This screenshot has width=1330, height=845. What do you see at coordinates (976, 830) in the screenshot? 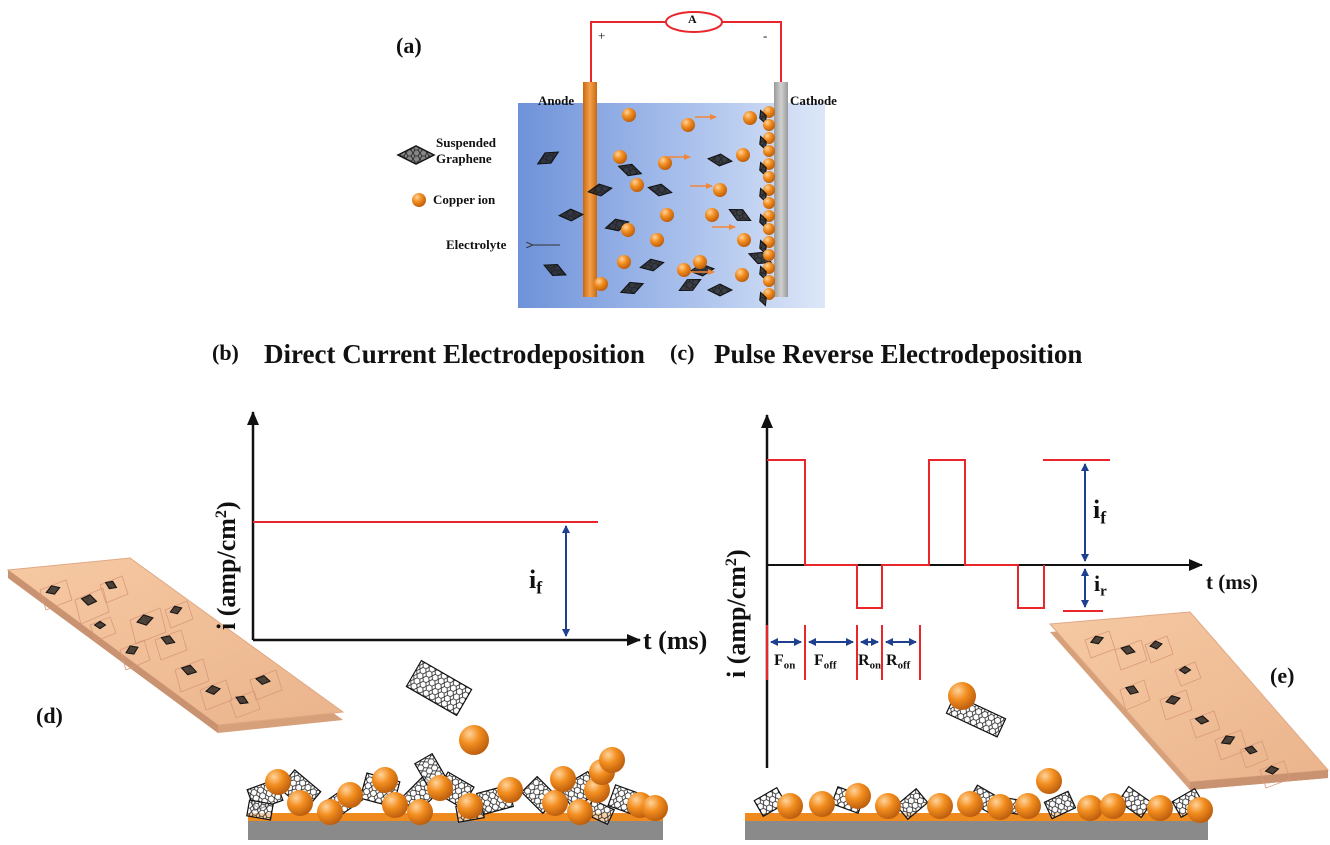
I see `pr-substrate` at bounding box center [976, 830].